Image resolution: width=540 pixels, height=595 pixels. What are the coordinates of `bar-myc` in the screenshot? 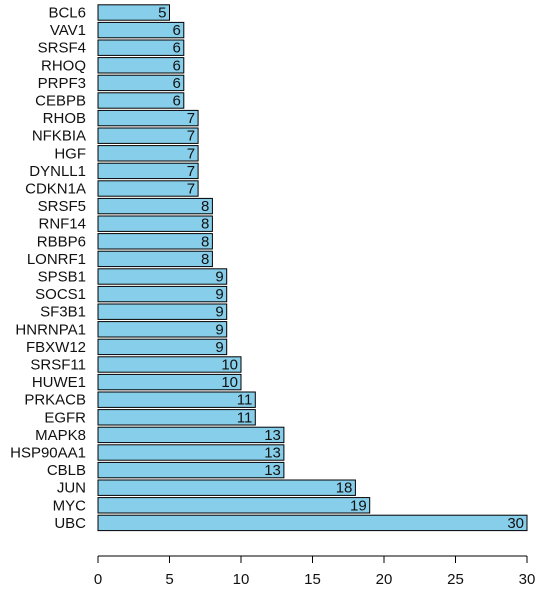 It's located at (234, 505).